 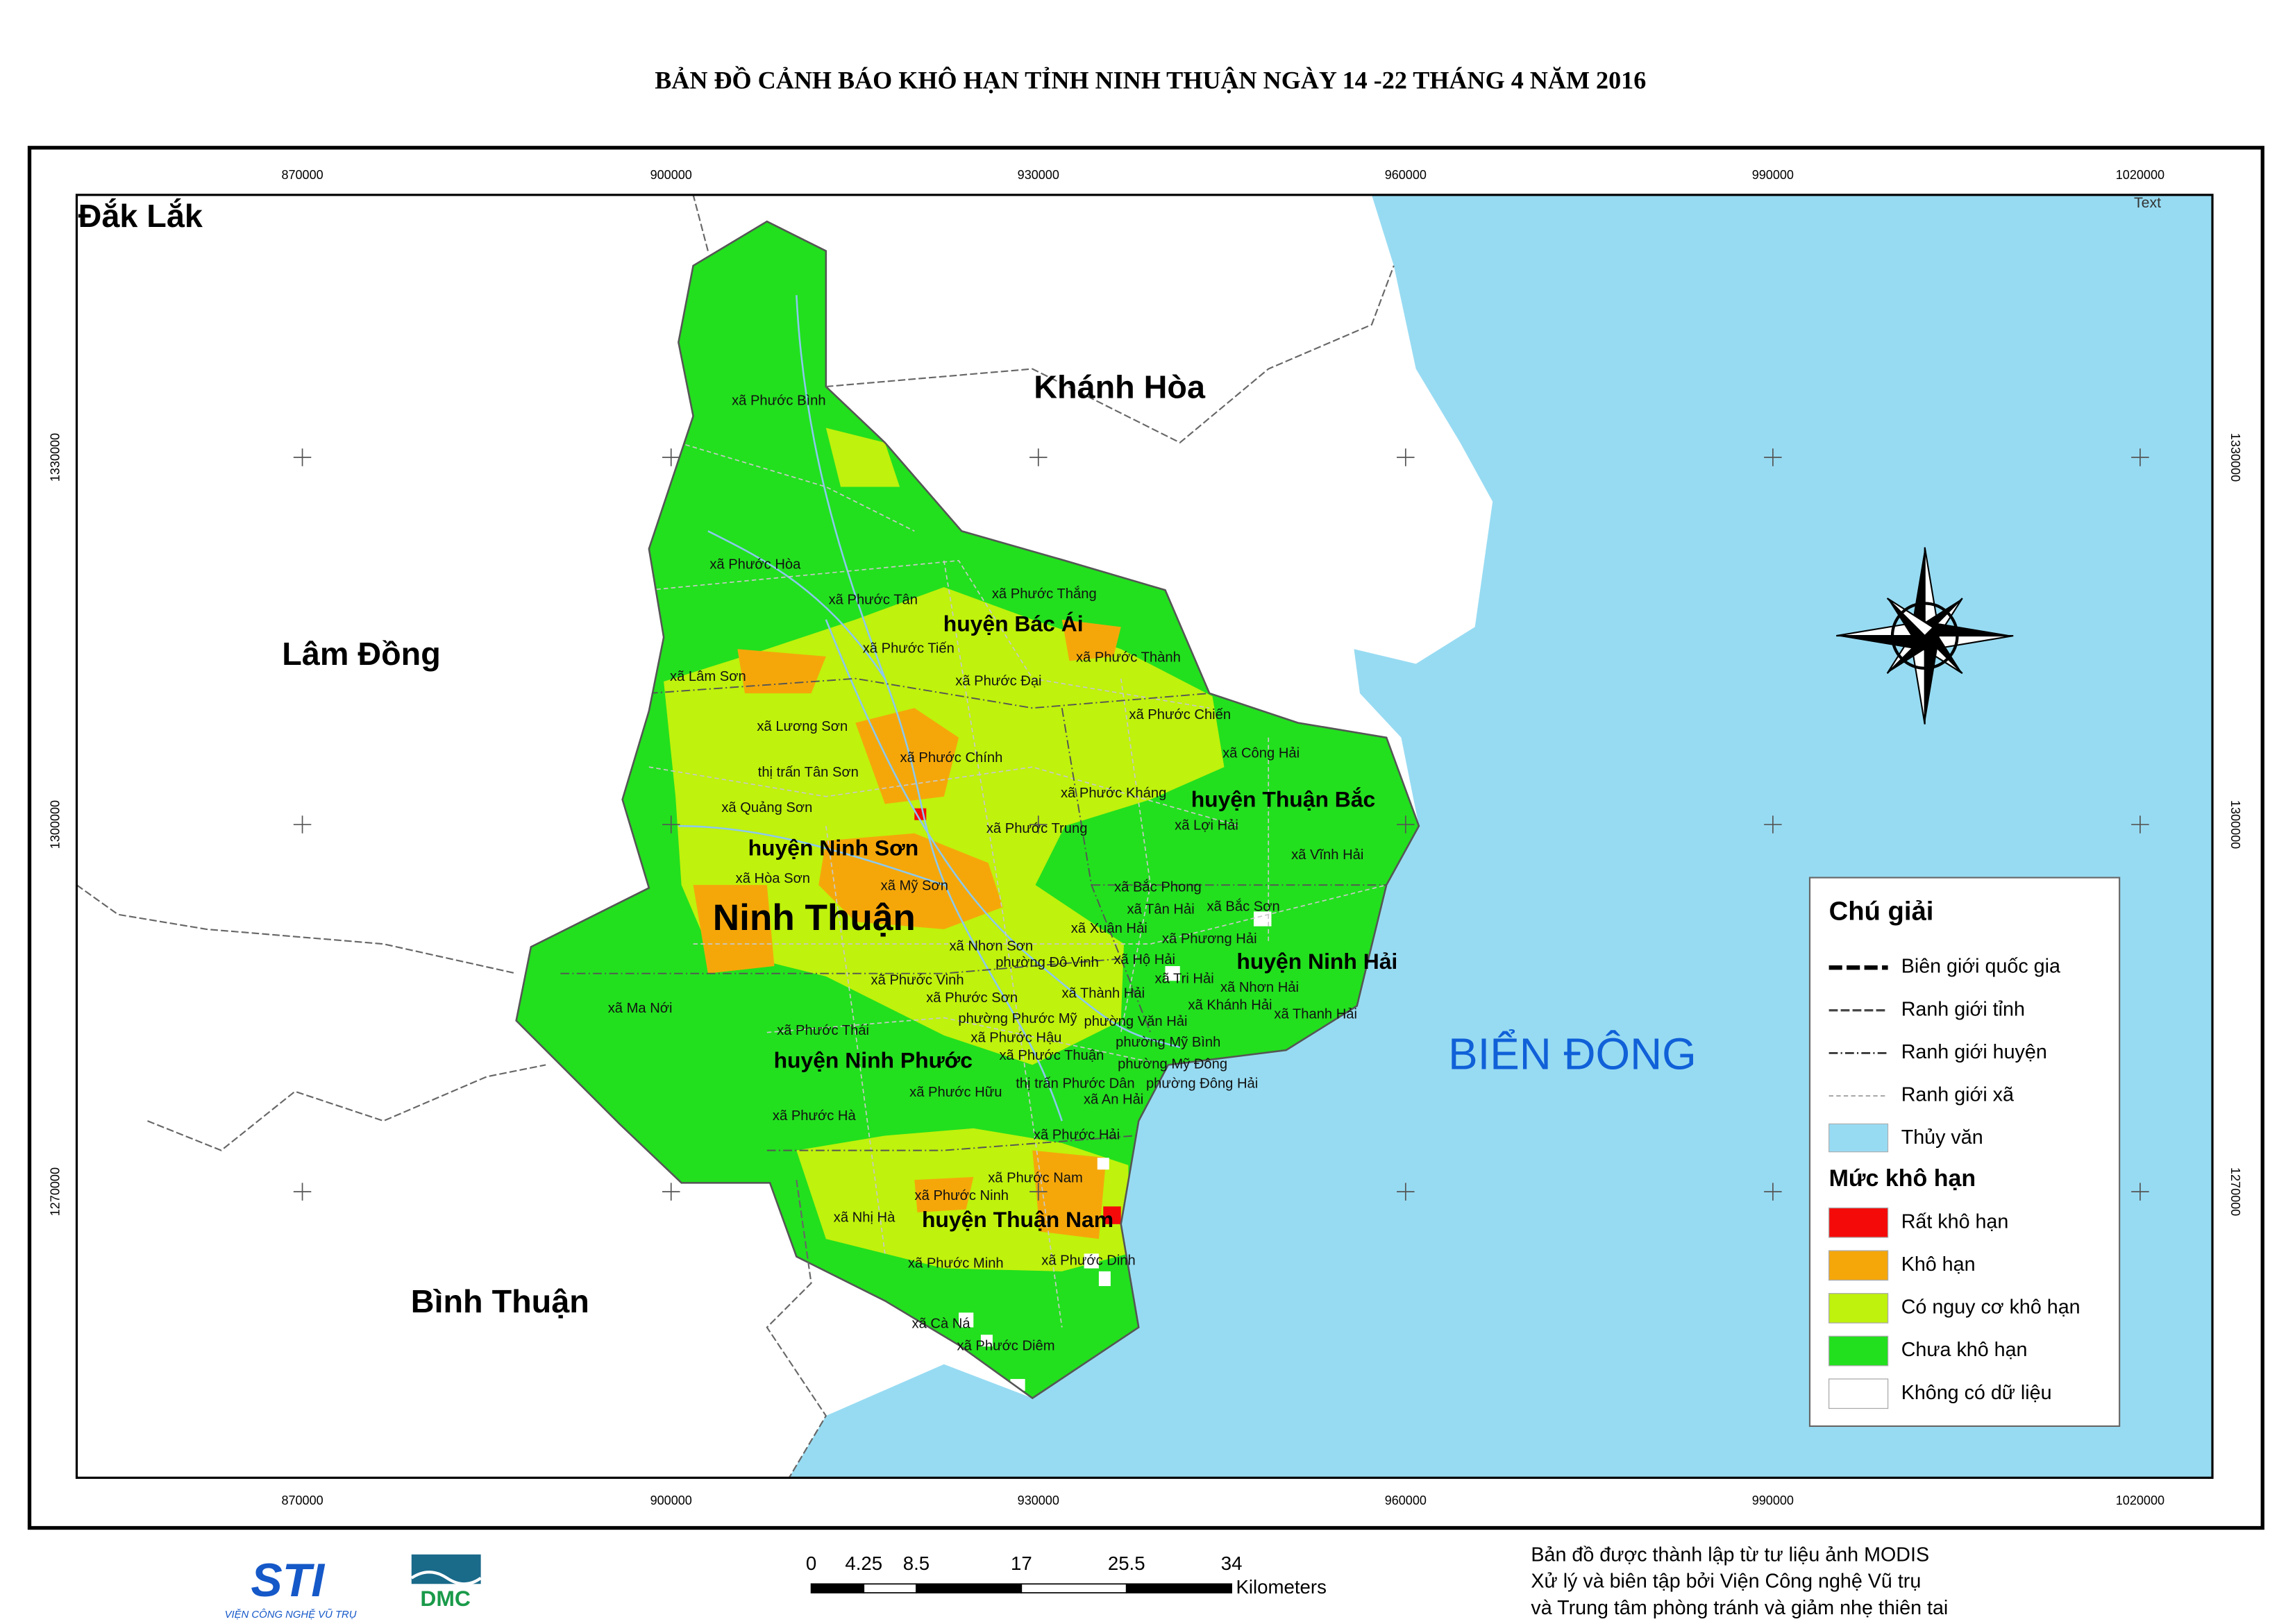 What do you see at coordinates (1206, 826) in the screenshot?
I see `commune-label: xã Lợi Hải` at bounding box center [1206, 826].